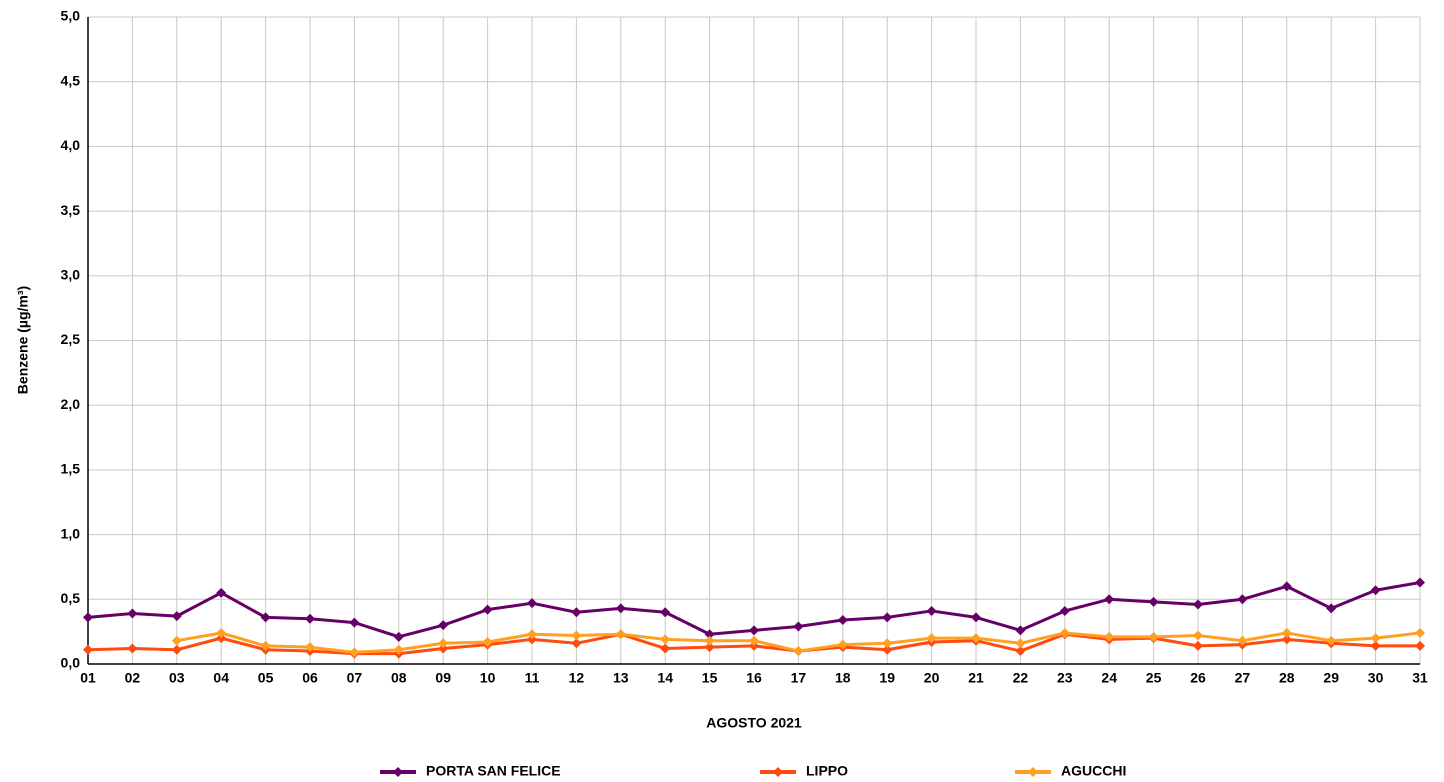  What do you see at coordinates (1109, 678) in the screenshot?
I see `x-tick-label: 24` at bounding box center [1109, 678].